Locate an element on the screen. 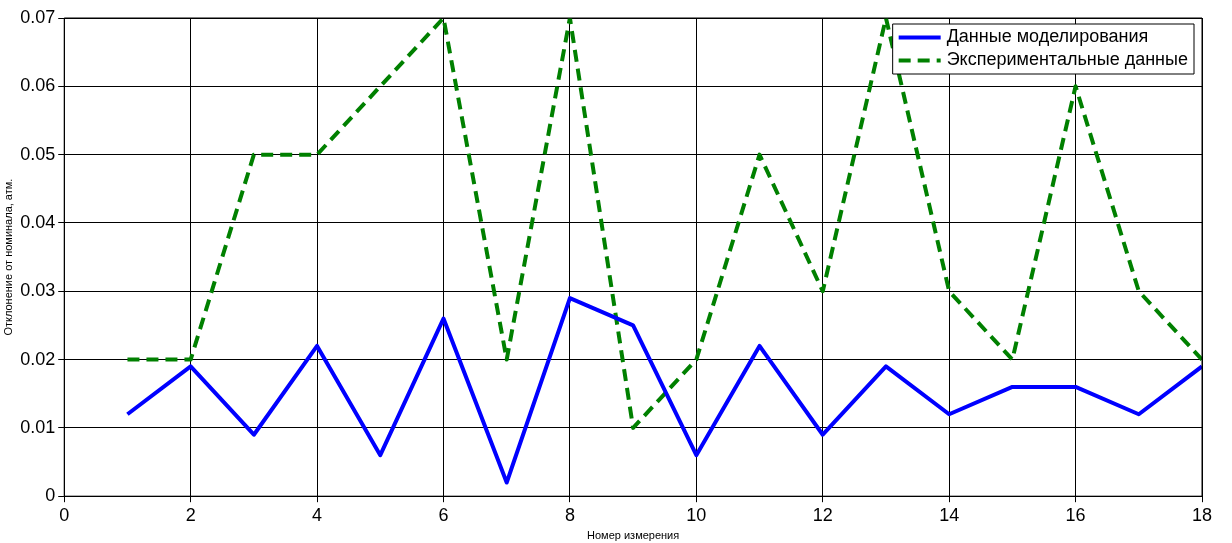  x-tick-label: 16 is located at coordinates (1075, 514).